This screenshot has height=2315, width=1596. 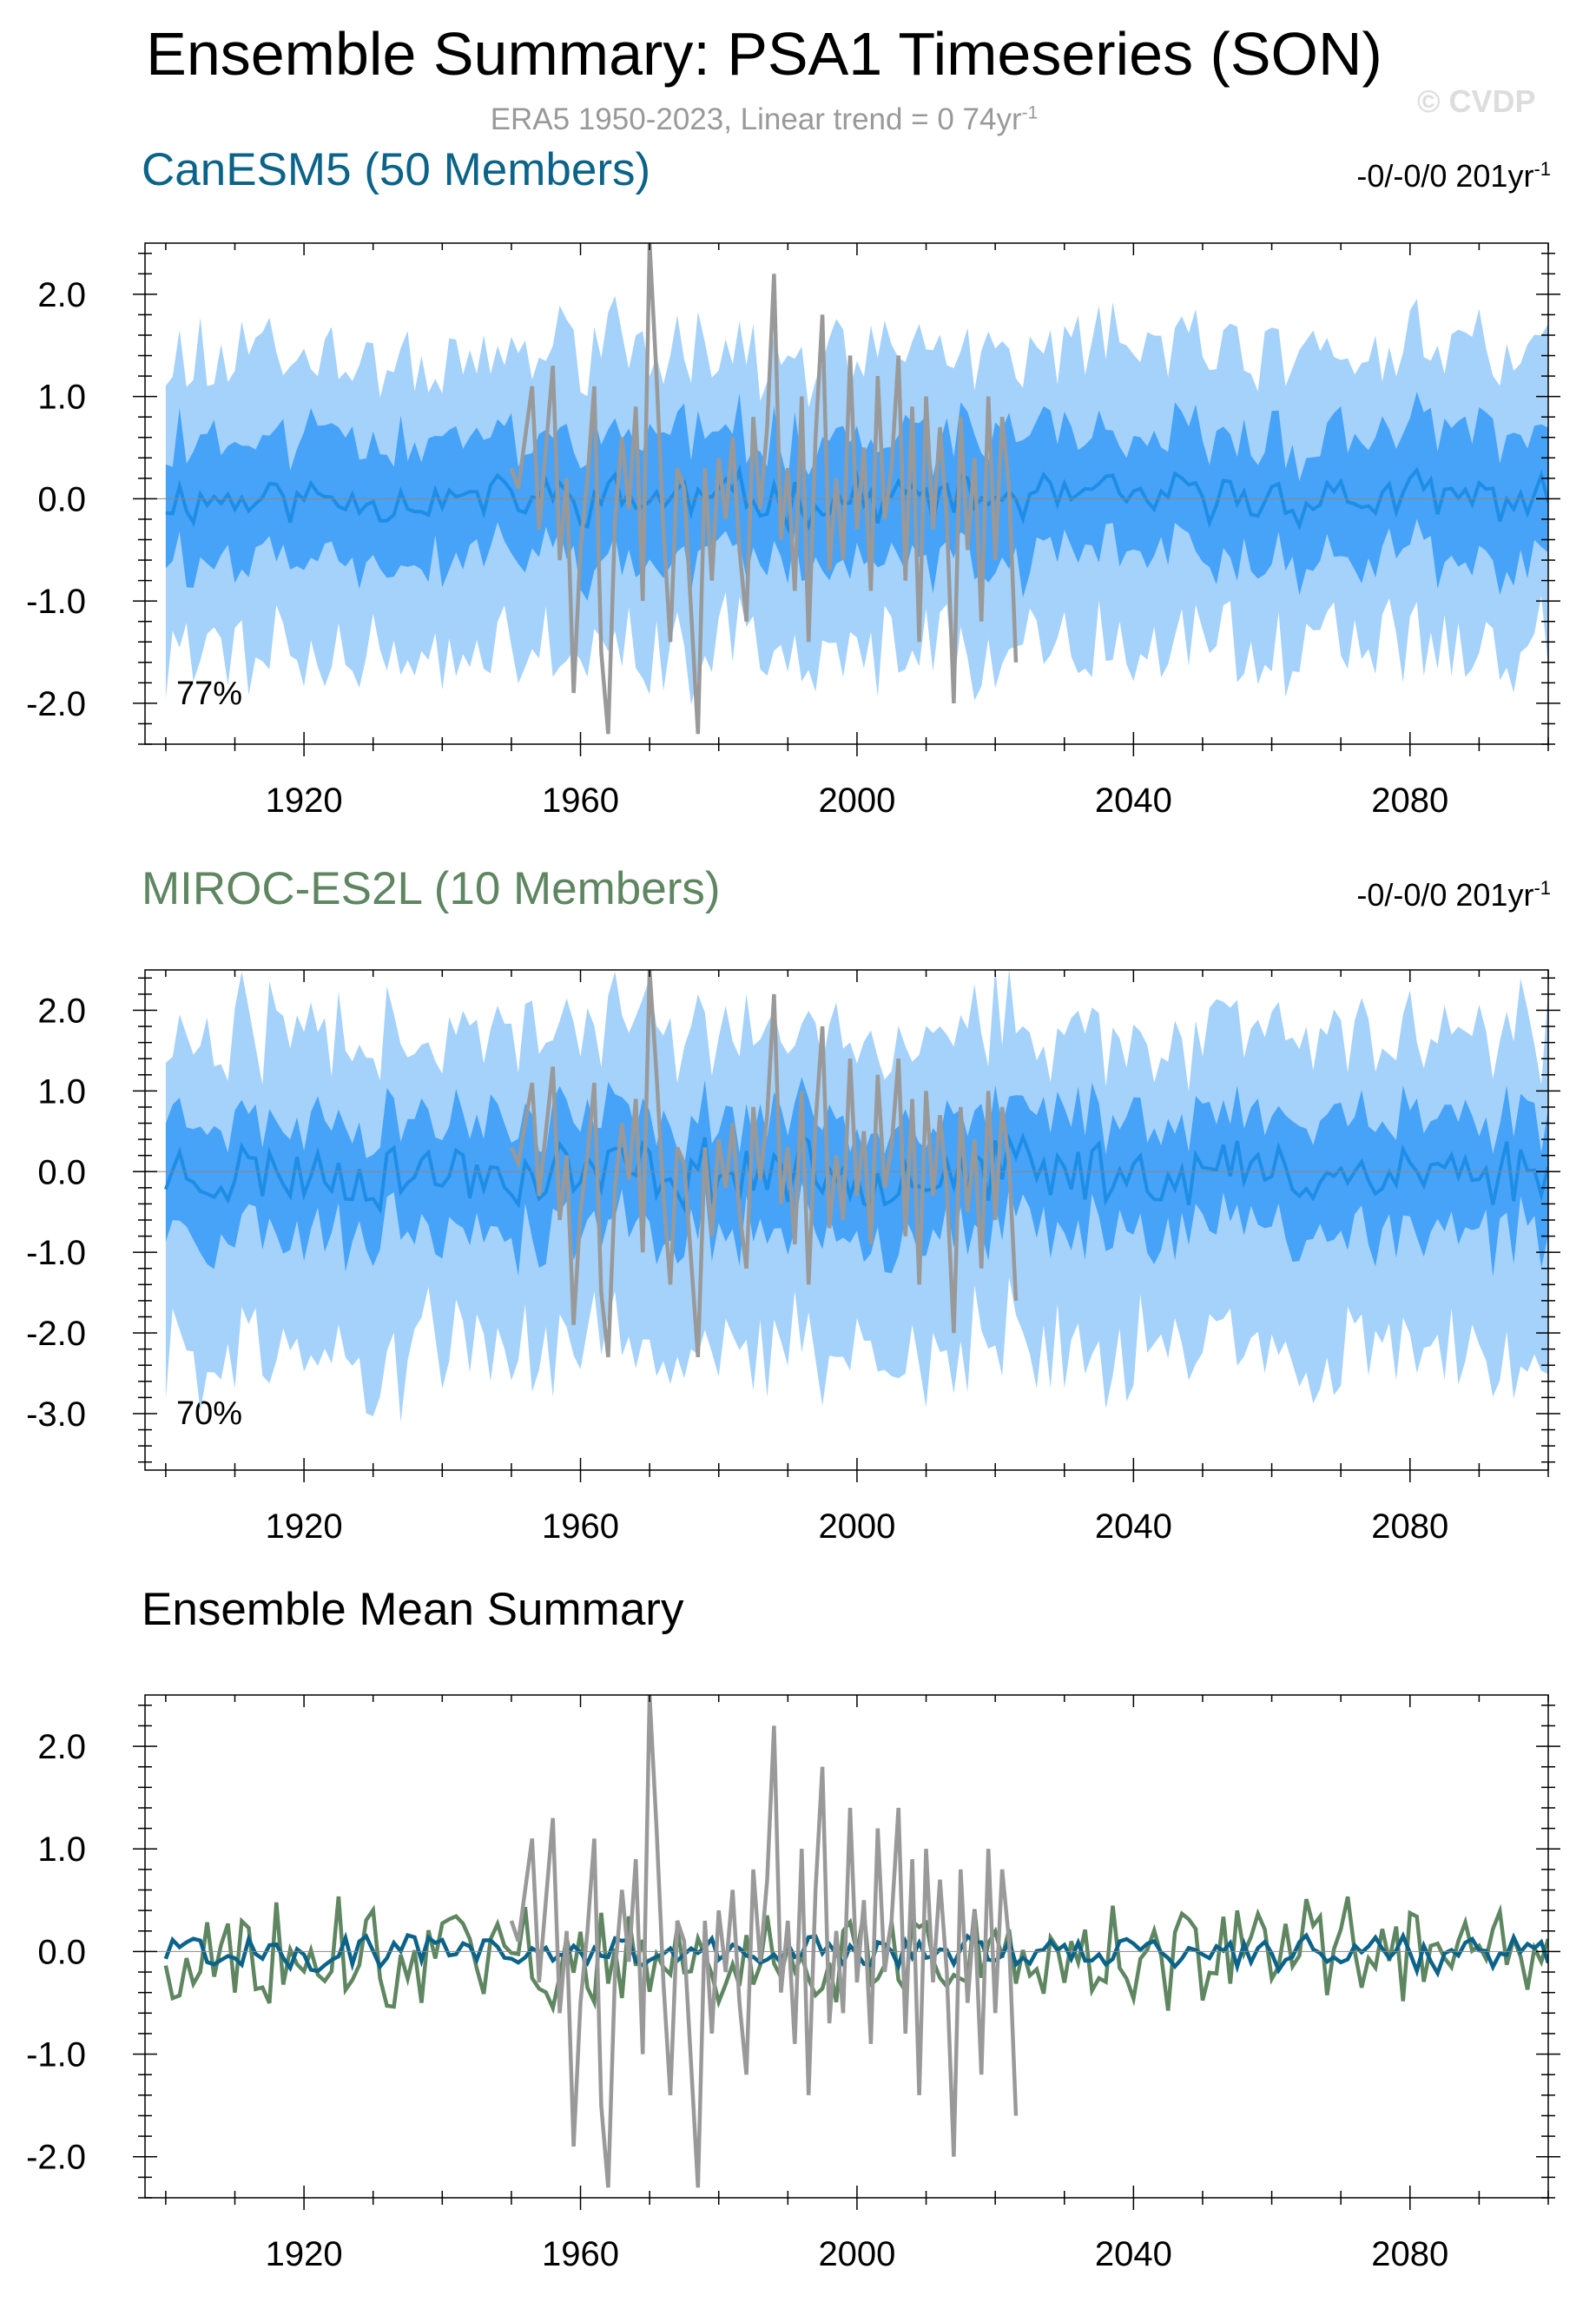 I want to click on trend-label-canesm5: -0/-0/0 201yr-1, so click(x=1453, y=176).